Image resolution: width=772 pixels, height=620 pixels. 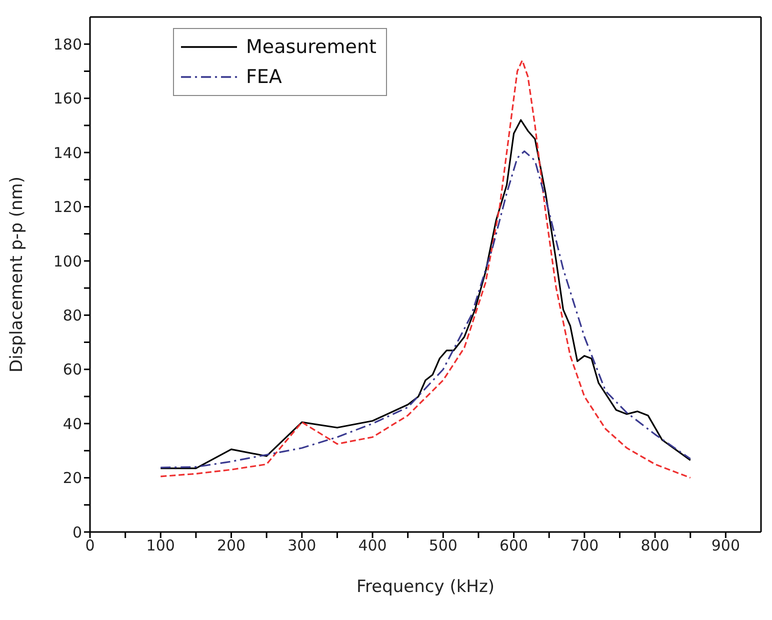 What do you see at coordinates (302, 545) in the screenshot?
I see `x-tick-label: 300` at bounding box center [302, 545].